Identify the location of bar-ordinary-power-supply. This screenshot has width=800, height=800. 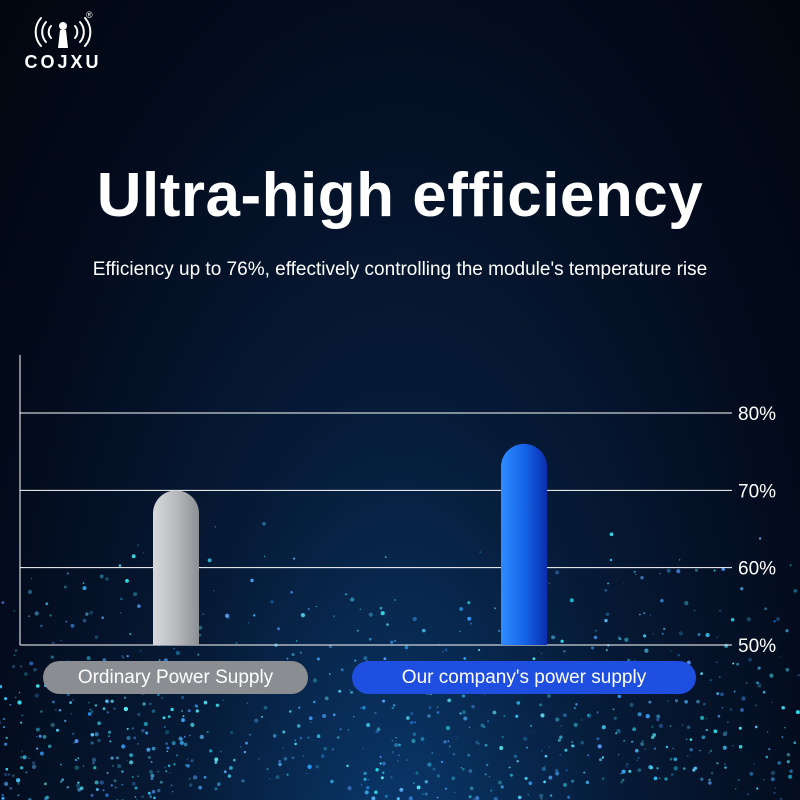
(176, 567).